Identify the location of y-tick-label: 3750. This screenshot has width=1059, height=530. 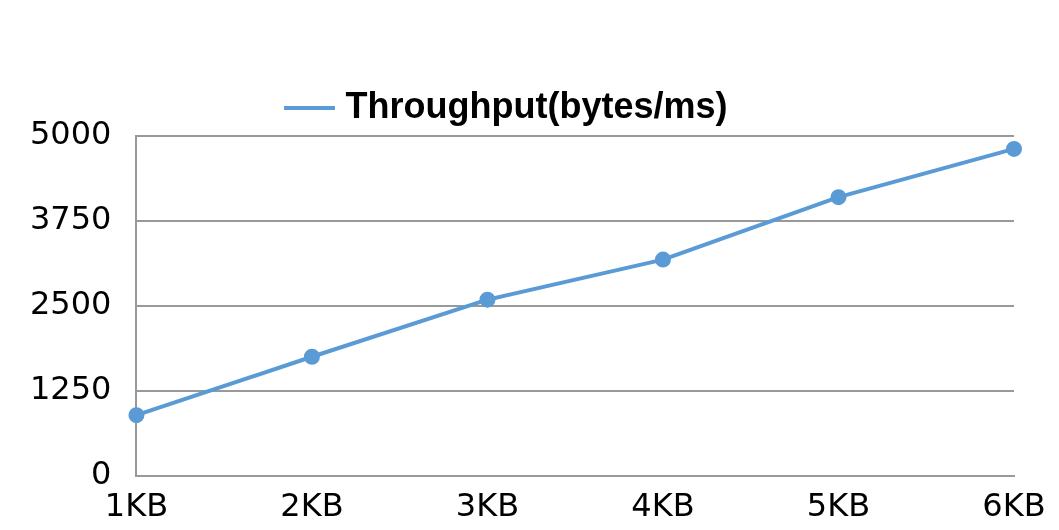
(71, 218).